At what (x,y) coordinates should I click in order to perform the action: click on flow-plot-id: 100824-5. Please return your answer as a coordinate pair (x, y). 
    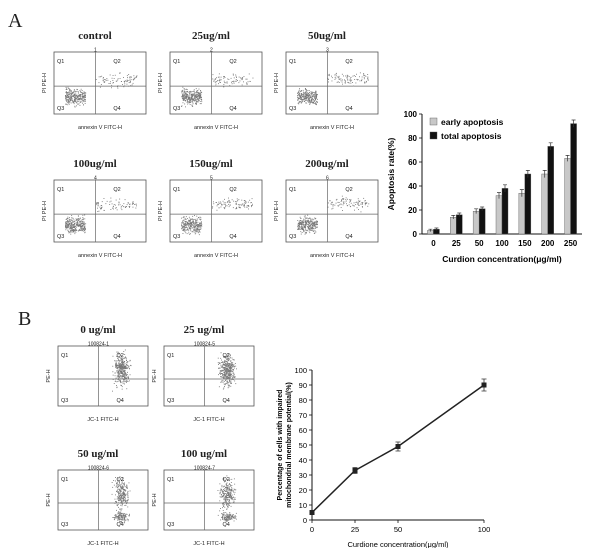
    Looking at the image, I should click on (204, 345).